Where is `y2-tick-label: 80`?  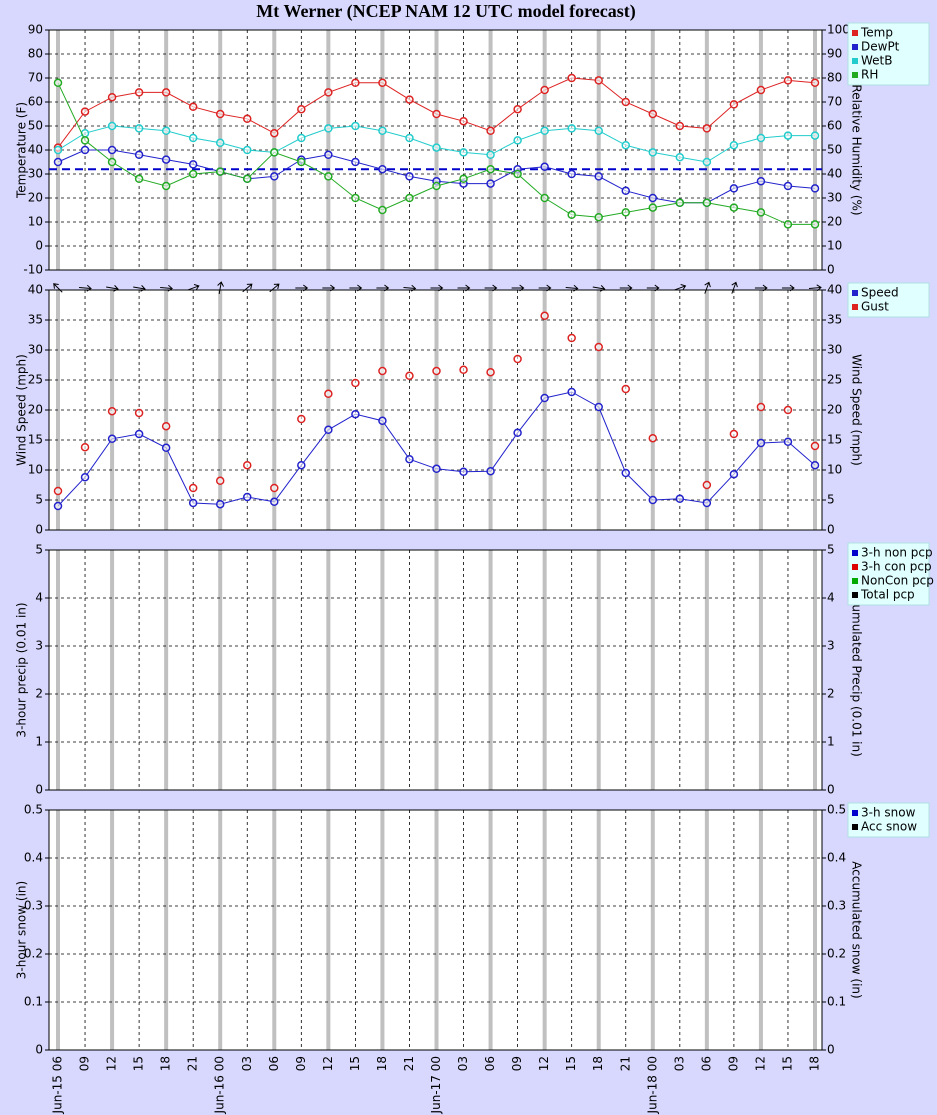
y2-tick-label: 80 is located at coordinates (834, 78).